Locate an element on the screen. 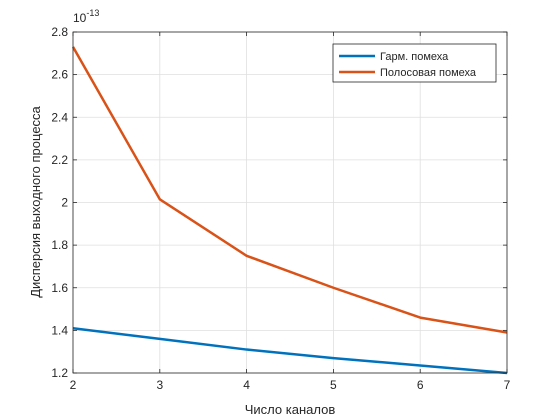 This screenshot has height=420, width=560. x-tick-label: 7 is located at coordinates (507, 385).